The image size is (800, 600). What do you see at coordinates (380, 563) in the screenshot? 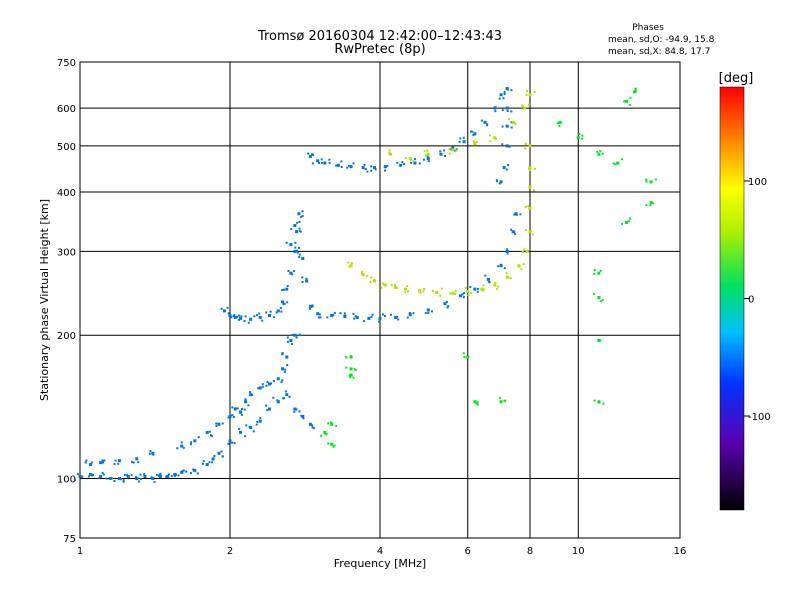
I see `x-axis-label: Frequency [MHz]` at bounding box center [380, 563].